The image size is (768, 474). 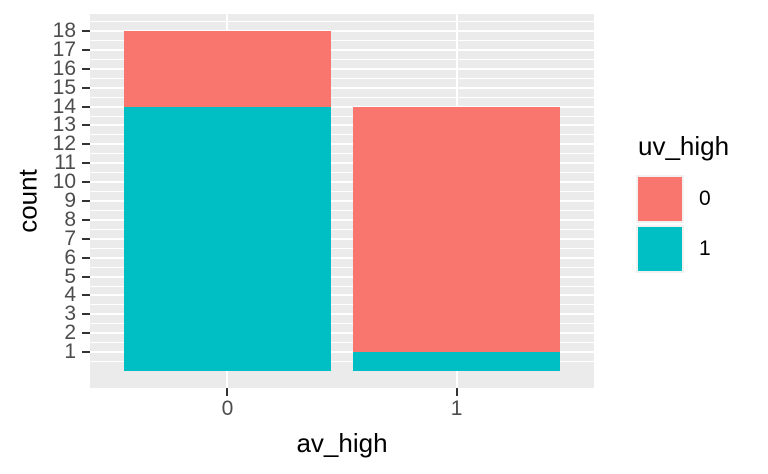 What do you see at coordinates (70, 200) in the screenshot?
I see `y-tick-label: 9` at bounding box center [70, 200].